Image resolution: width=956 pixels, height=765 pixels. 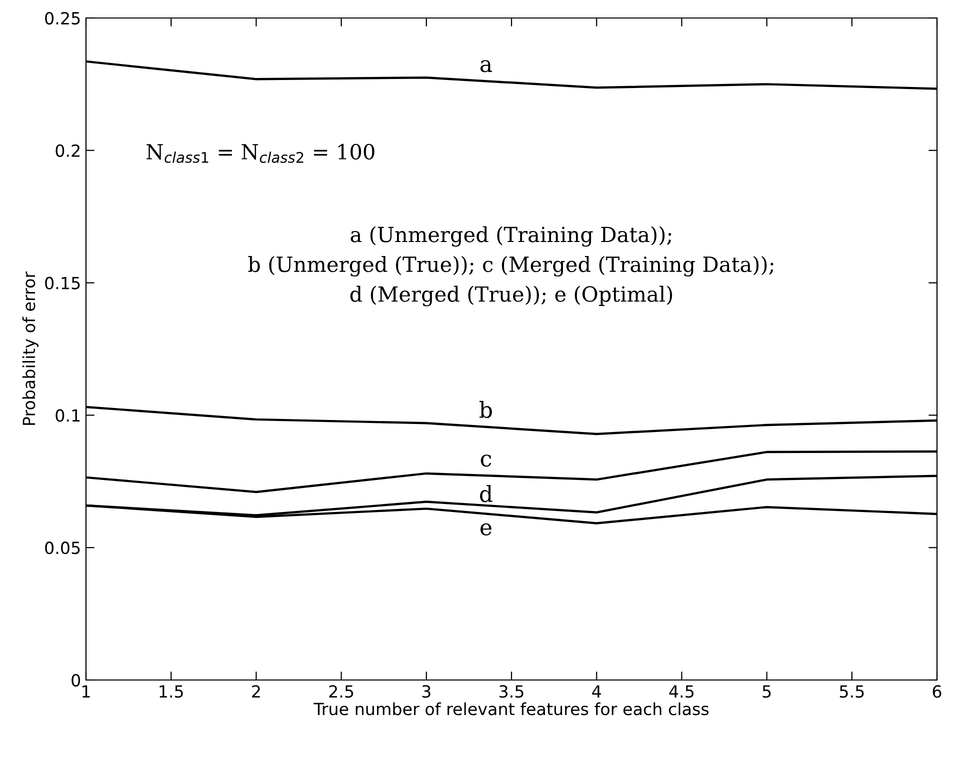 What do you see at coordinates (511, 236) in the screenshot?
I see `annotation: a (Unmerged (Training Data));` at bounding box center [511, 236].